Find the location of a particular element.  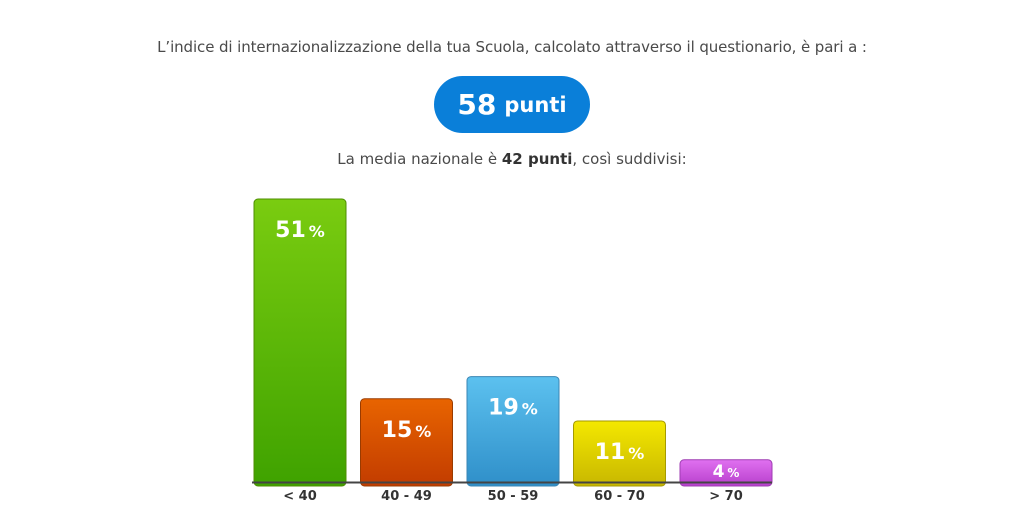

score-badge: 58 punti is located at coordinates (512, 104).